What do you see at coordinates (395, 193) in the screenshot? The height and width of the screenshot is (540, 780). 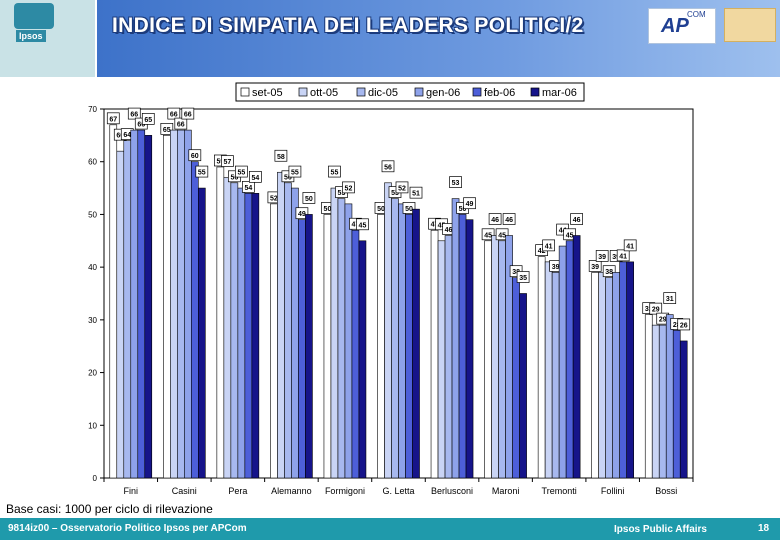 I see `data-label: 53` at bounding box center [395, 193].